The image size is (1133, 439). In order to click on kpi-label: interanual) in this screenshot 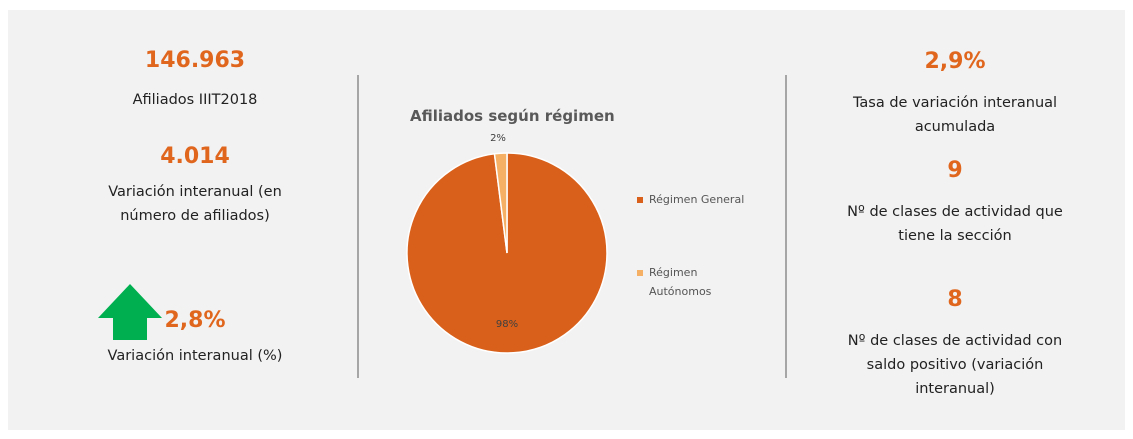, I will do `click(955, 389)`.